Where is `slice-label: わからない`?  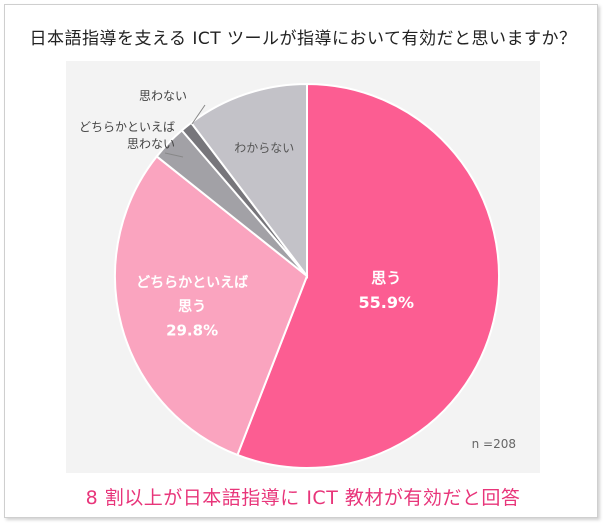 slice-label: わからない is located at coordinates (264, 148).